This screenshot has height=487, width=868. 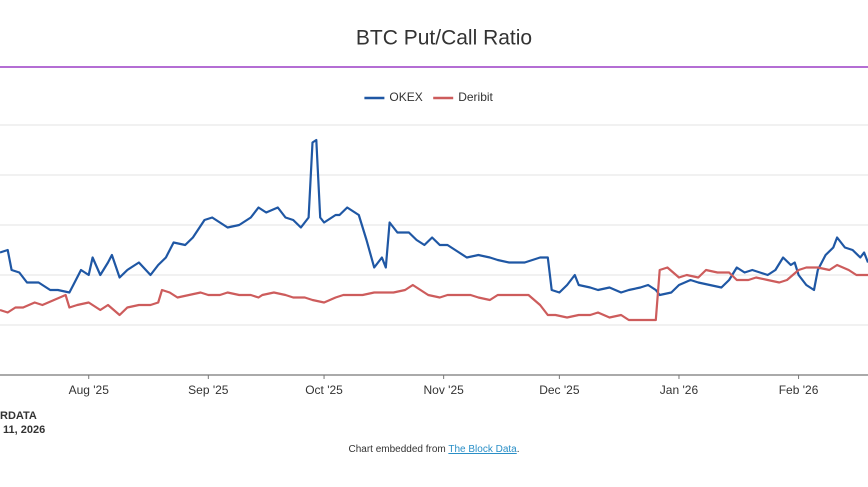 I want to click on source-label: RDATA, so click(x=18, y=416).